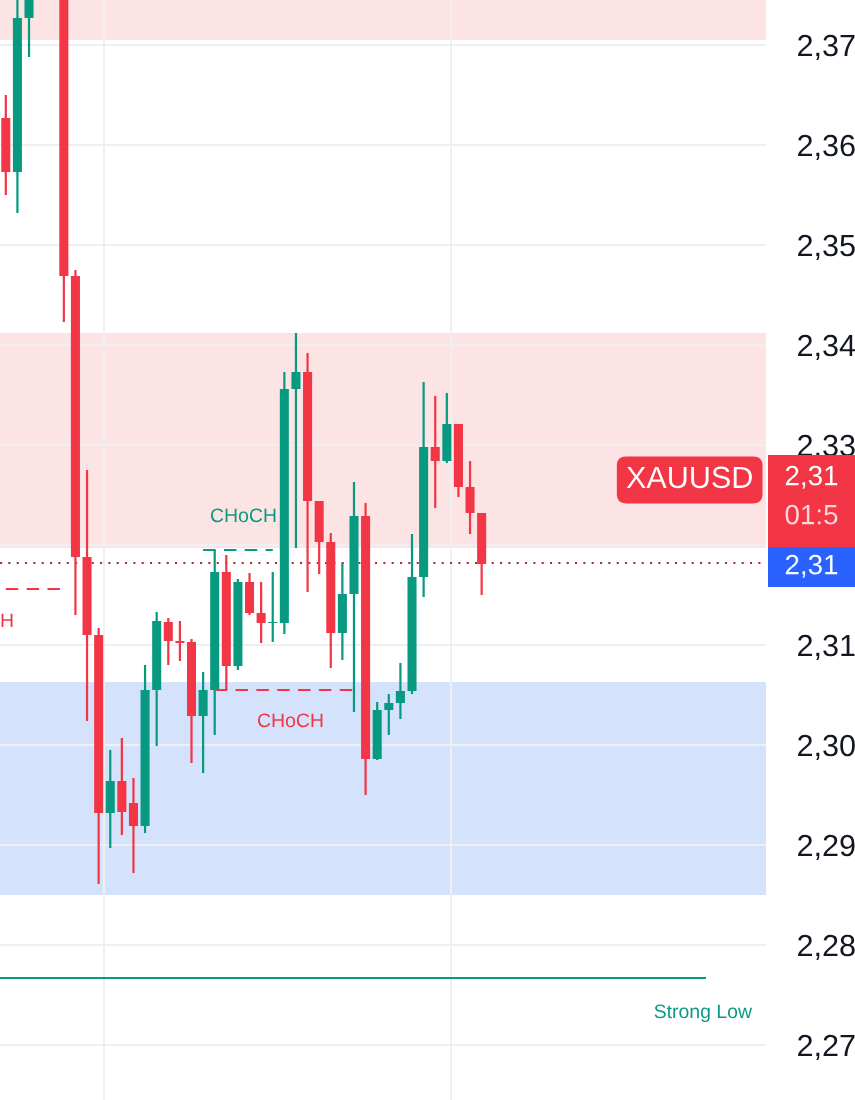 The width and height of the screenshot is (855, 1100). What do you see at coordinates (826, 847) in the screenshot?
I see `y-tick-label: 2,29` at bounding box center [826, 847].